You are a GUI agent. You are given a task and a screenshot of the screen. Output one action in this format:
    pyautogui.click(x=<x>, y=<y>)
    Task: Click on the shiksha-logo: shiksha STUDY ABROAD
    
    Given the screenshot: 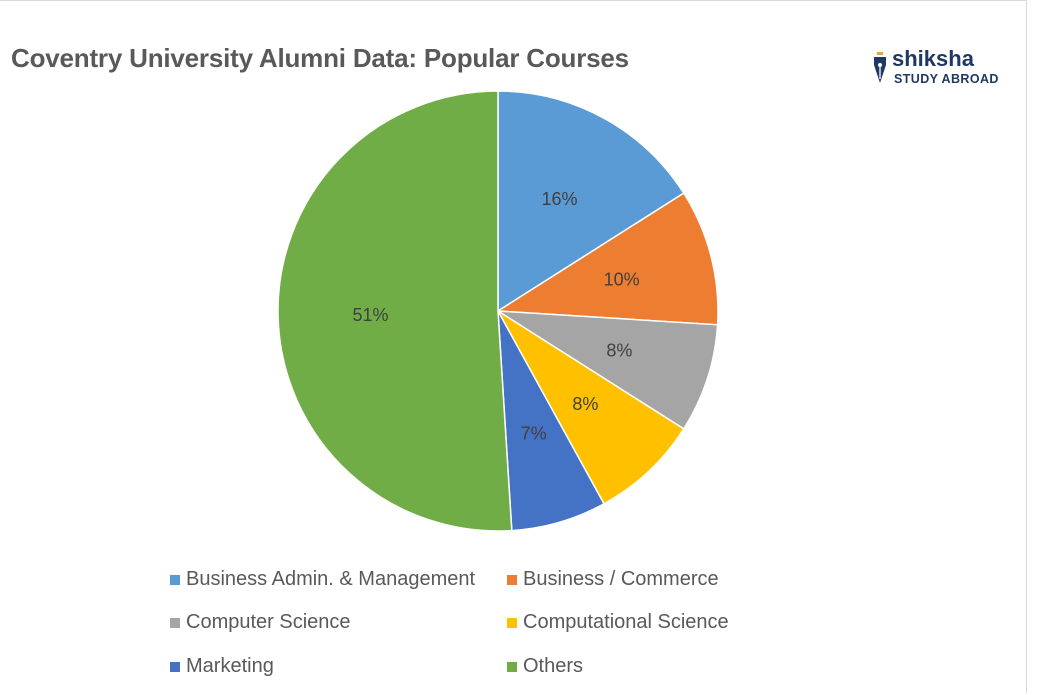 What is the action you would take?
    pyautogui.click(x=937, y=71)
    